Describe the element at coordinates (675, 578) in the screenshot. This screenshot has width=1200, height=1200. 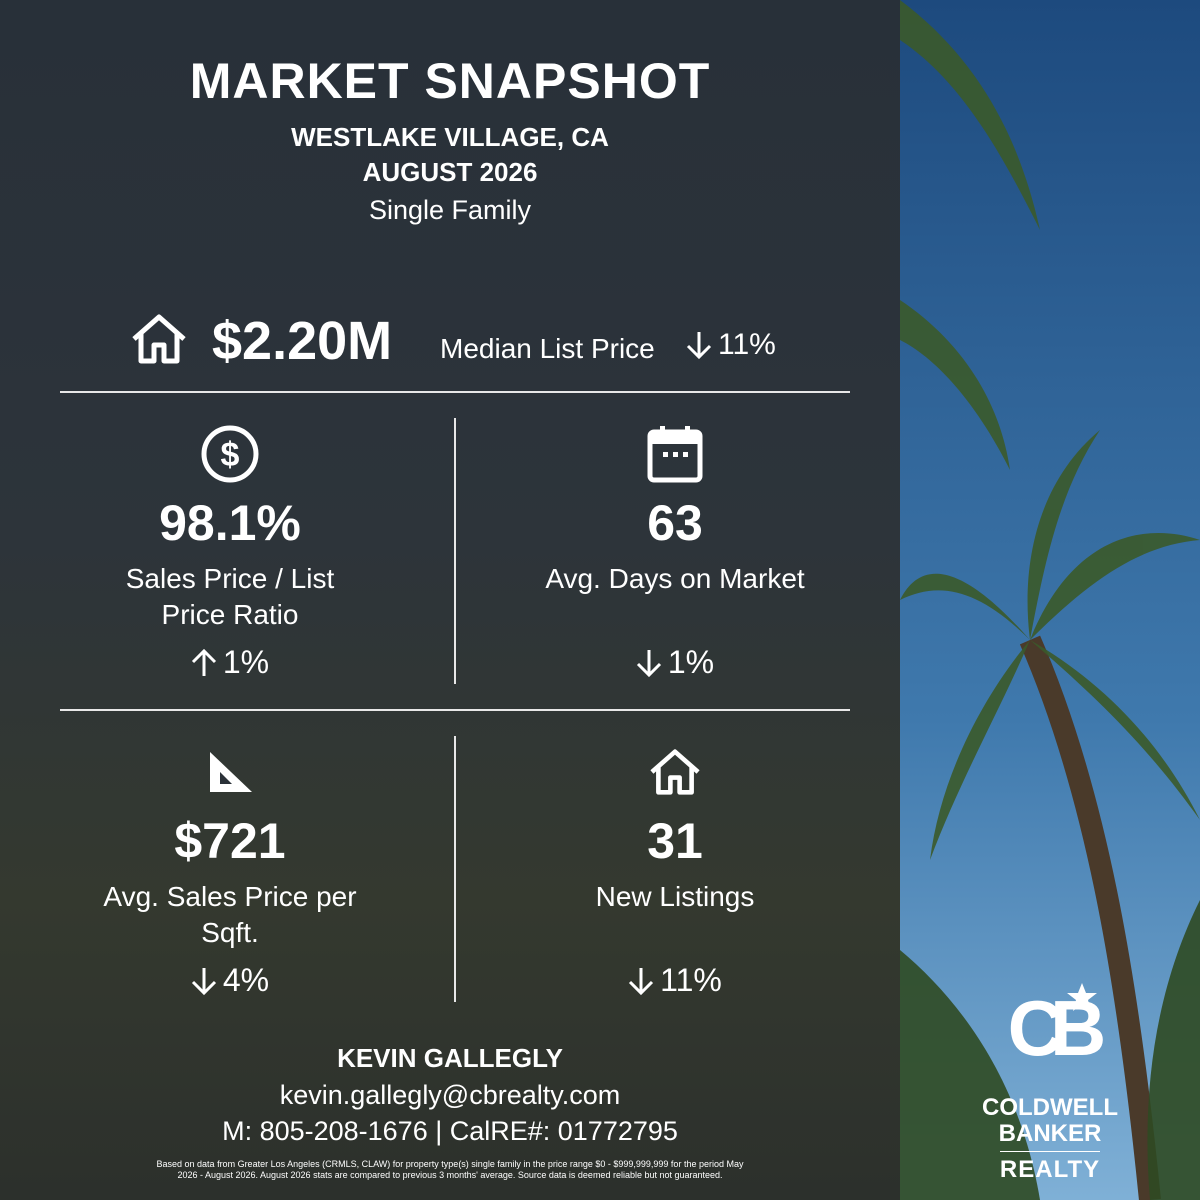
I see `metric-label: Avg. Days on Market` at that location.